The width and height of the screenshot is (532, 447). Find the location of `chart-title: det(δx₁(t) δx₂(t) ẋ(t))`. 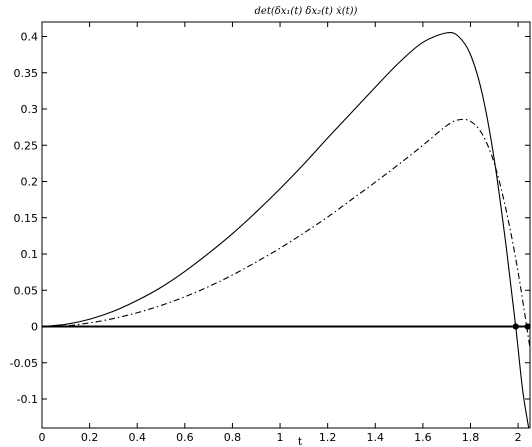

chart-title: det(δx₁(t) δx₂(t) ẋ(t)) is located at coordinates (306, 11).